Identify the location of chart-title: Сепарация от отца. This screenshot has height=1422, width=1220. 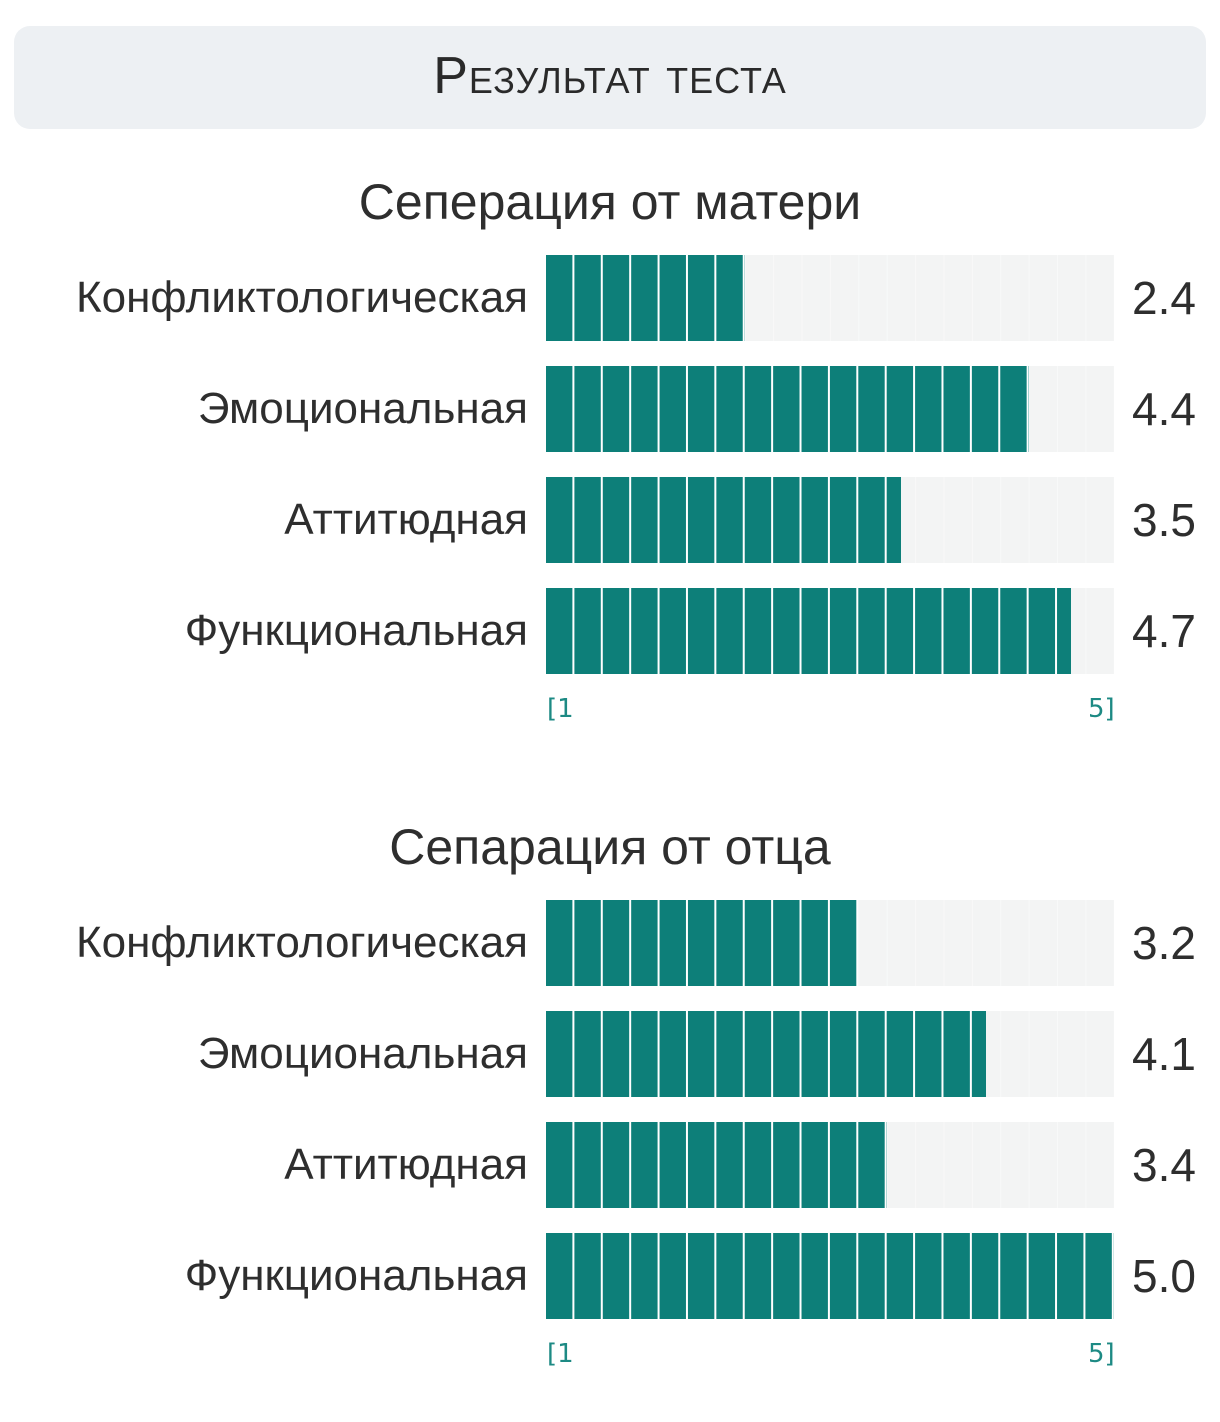
(610, 847).